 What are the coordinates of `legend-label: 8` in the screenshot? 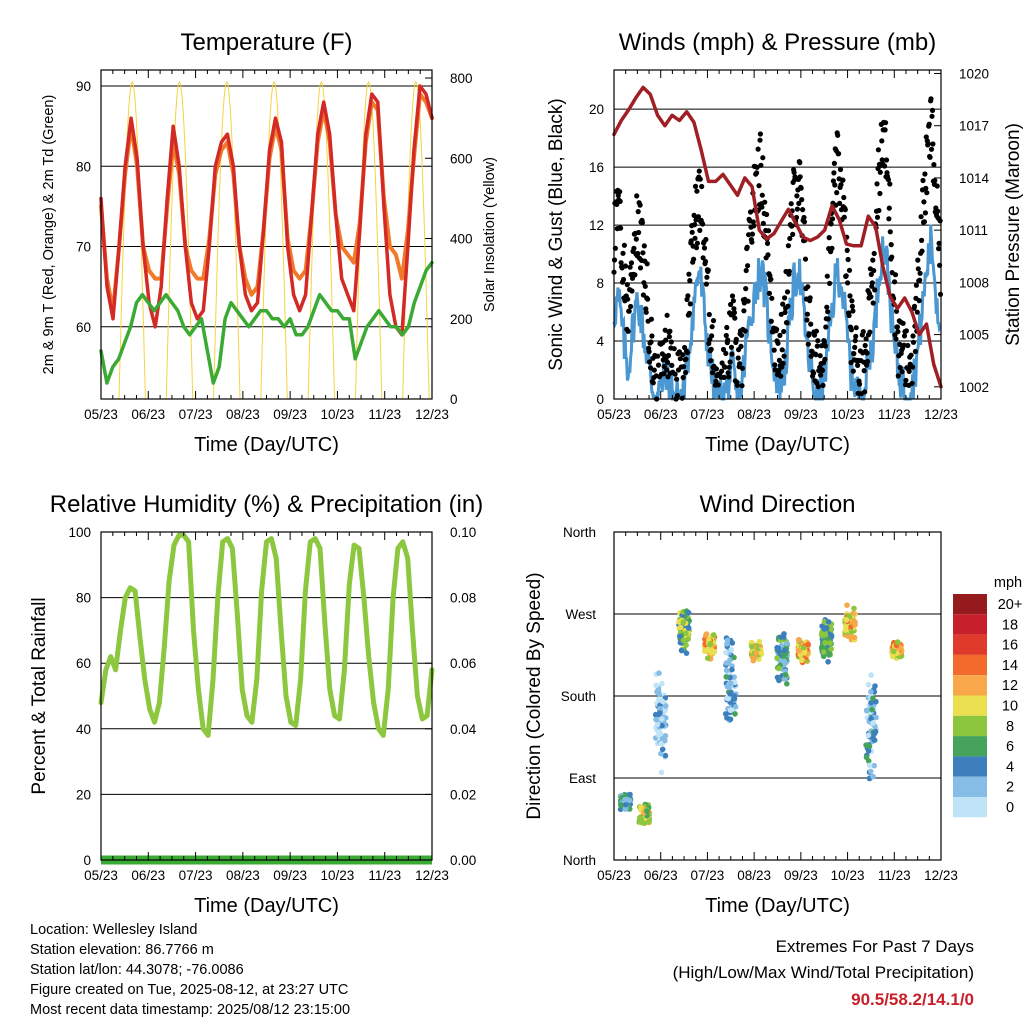 It's located at (1010, 727).